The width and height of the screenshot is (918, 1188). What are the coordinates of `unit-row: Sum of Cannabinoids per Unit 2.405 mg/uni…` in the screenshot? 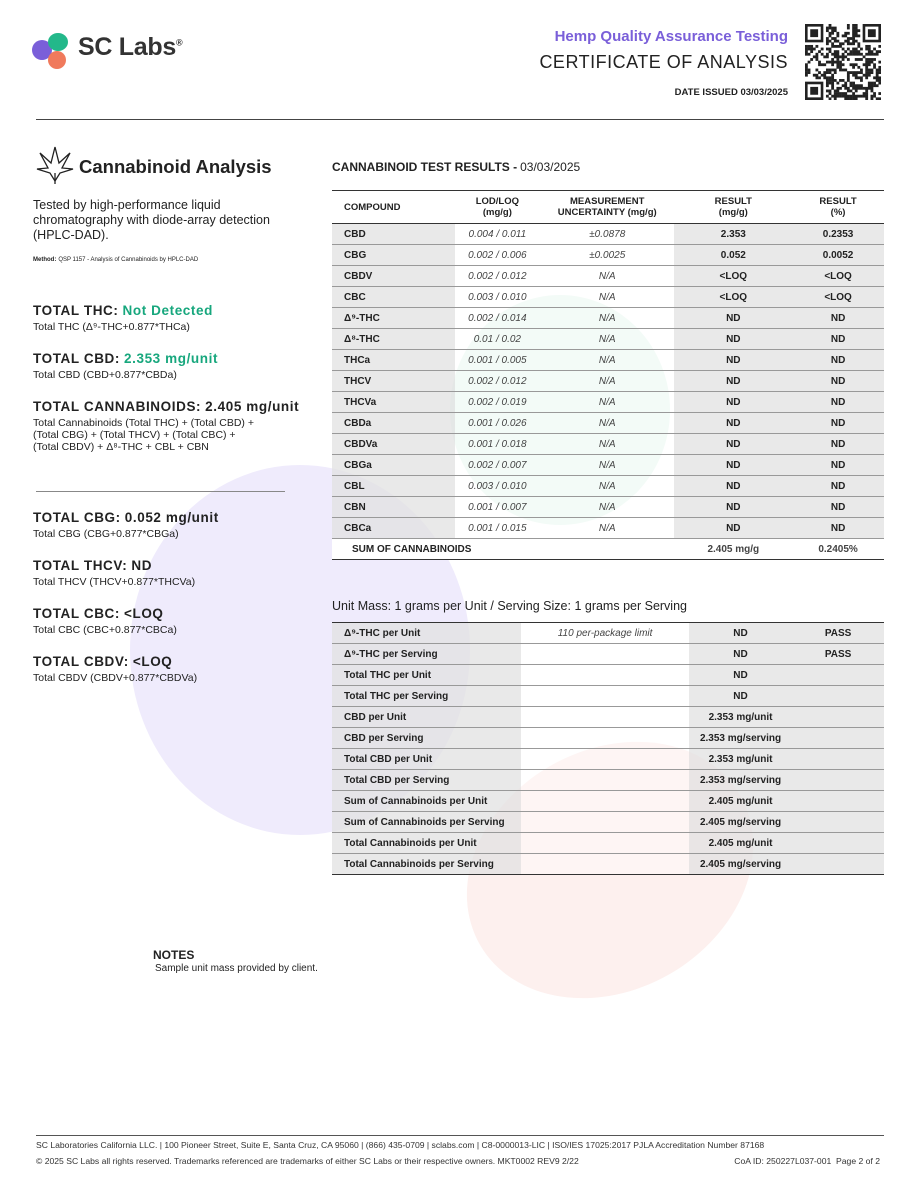 It's located at (608, 801).